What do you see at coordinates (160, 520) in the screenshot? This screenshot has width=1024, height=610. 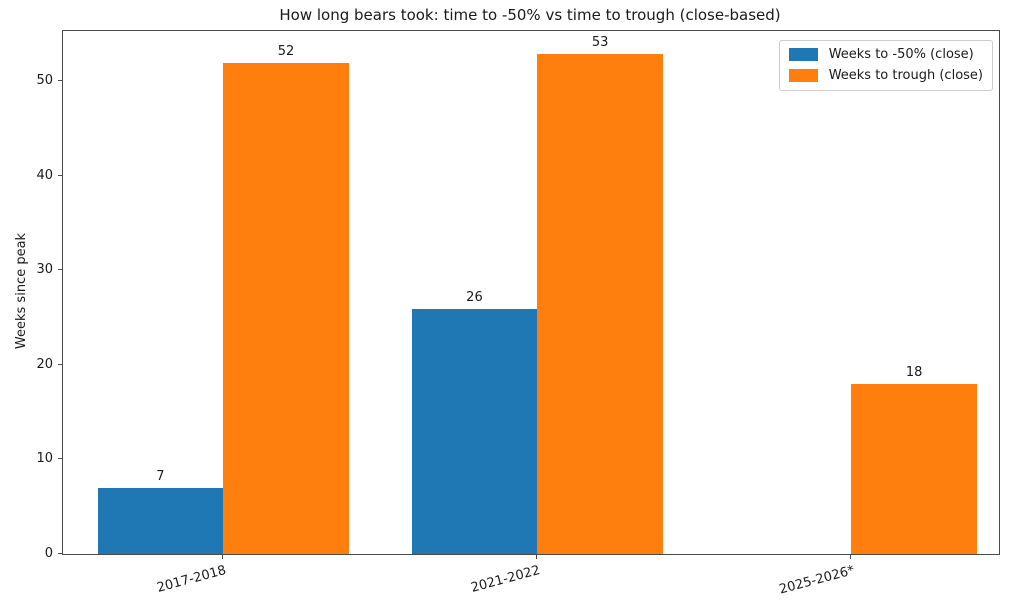 I see `bar-s0-c0` at bounding box center [160, 520].